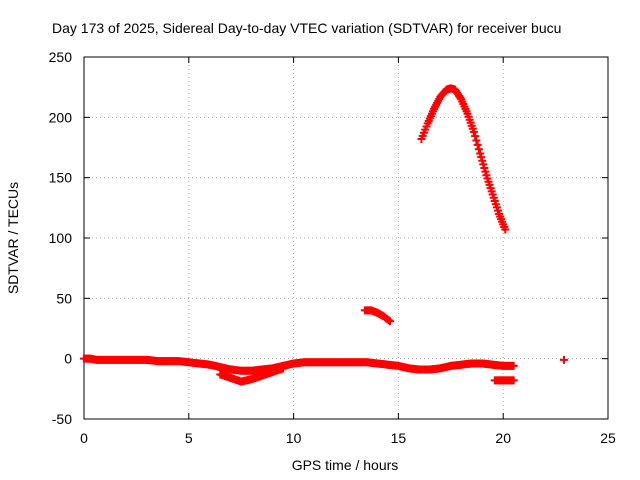 This screenshot has height=480, width=640. Describe the element at coordinates (61, 117) in the screenshot. I see `y-tick-label: 200` at that location.